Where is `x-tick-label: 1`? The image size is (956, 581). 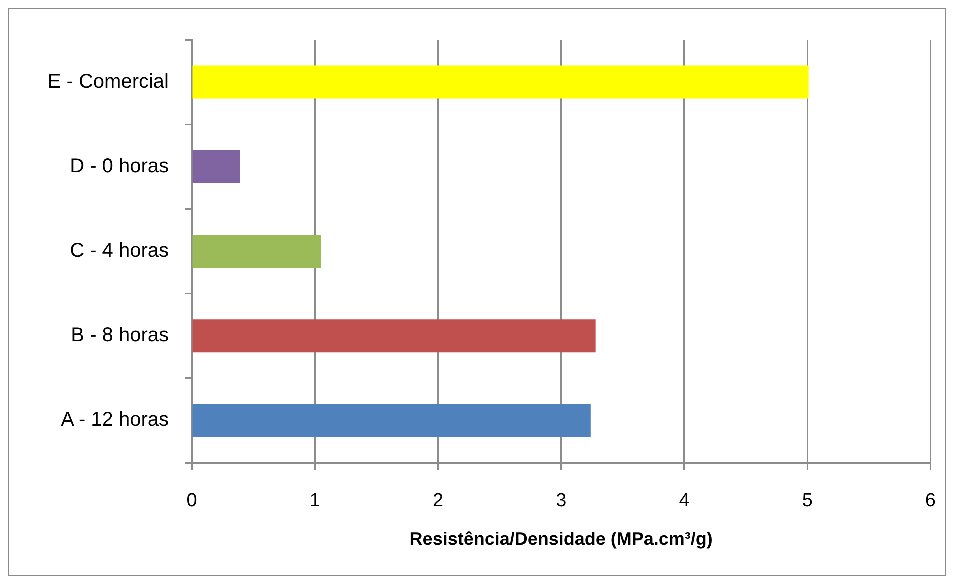
x-tick-label: 1 is located at coordinates (315, 501).